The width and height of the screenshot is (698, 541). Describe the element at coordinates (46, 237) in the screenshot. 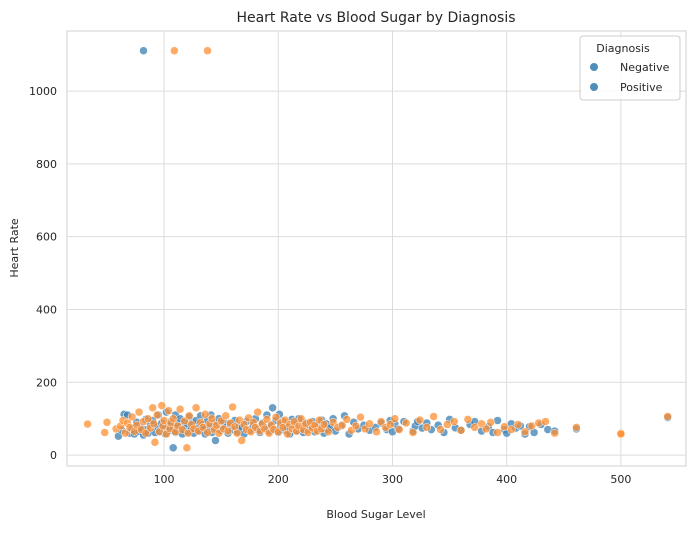

I see `y-tick-label: 600` at that location.